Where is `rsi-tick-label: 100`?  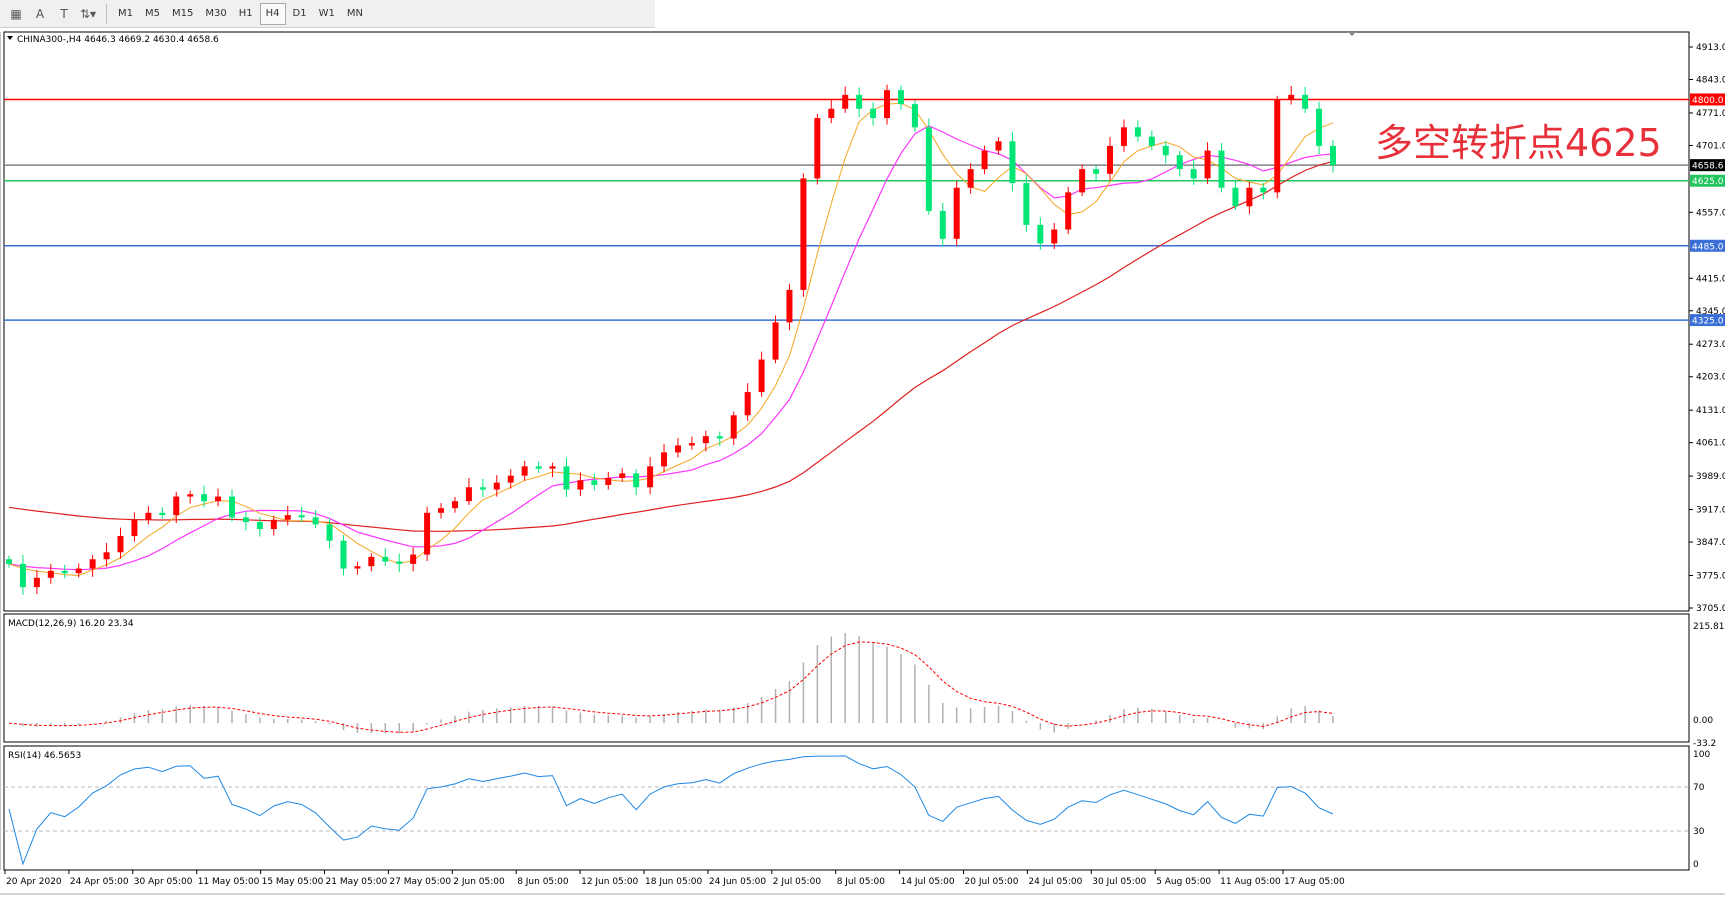
rsi-tick-label: 100 is located at coordinates (1701, 755).